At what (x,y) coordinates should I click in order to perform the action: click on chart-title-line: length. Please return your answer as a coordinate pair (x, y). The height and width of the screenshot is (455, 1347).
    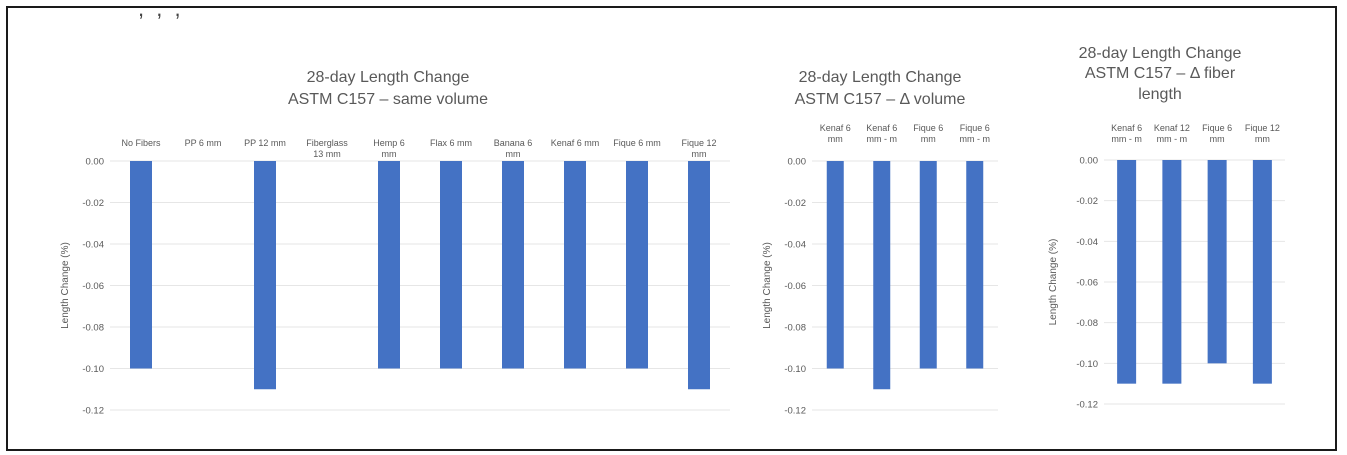
    Looking at the image, I should click on (1160, 94).